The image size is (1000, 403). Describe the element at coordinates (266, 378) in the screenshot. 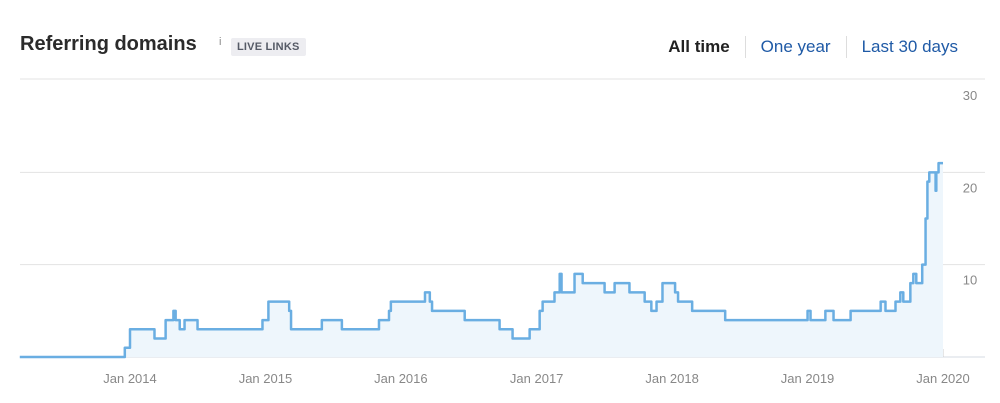

I see `x-tick-label: Jan 2015` at that location.